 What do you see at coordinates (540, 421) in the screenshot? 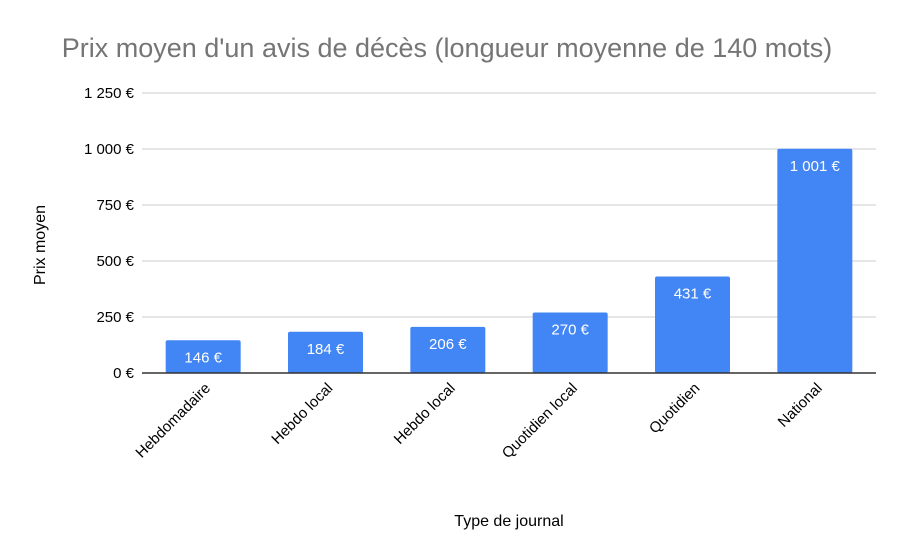
I see `x-tick-label: Quotidien local` at bounding box center [540, 421].